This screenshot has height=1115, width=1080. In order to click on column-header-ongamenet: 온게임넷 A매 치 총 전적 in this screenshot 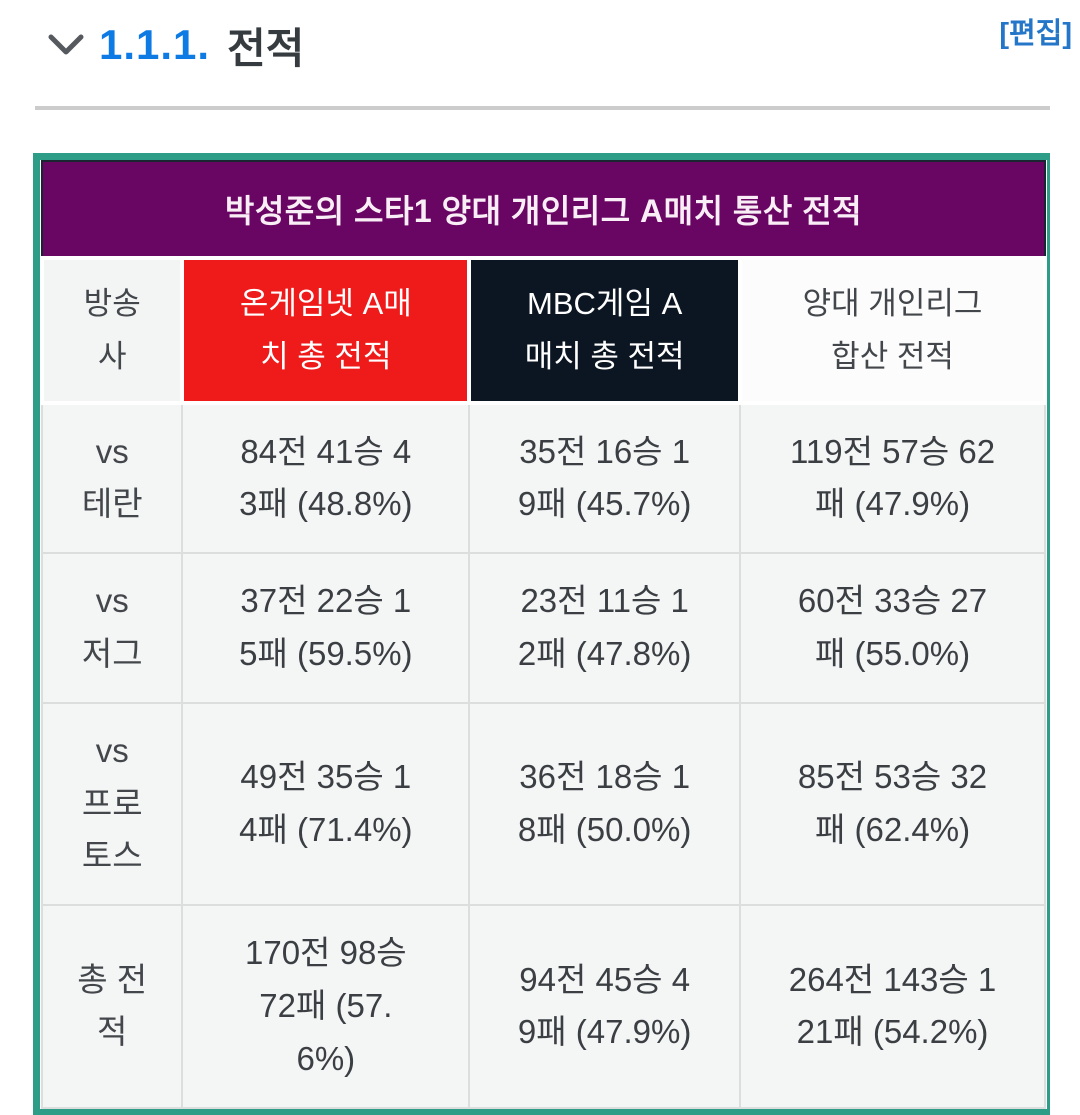, I will do `click(326, 330)`.